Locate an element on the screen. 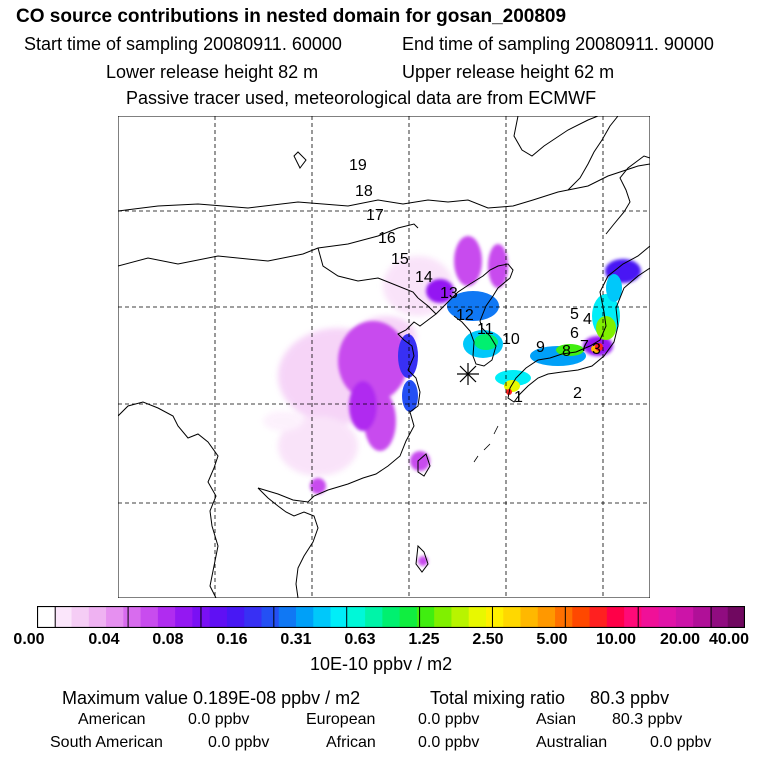 The height and width of the screenshot is (768, 768). trajectory-label: 8 is located at coordinates (566, 351).